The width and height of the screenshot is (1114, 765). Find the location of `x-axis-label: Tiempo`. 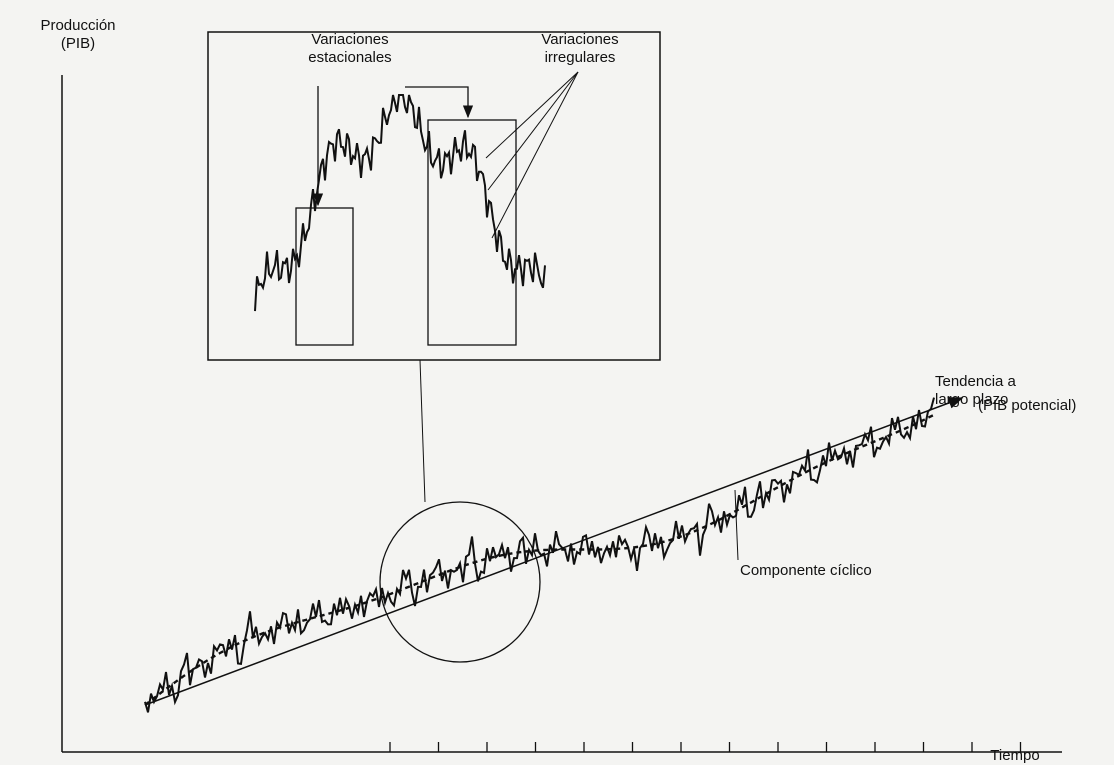

x-axis-label: Tiempo is located at coordinates (1014, 755).